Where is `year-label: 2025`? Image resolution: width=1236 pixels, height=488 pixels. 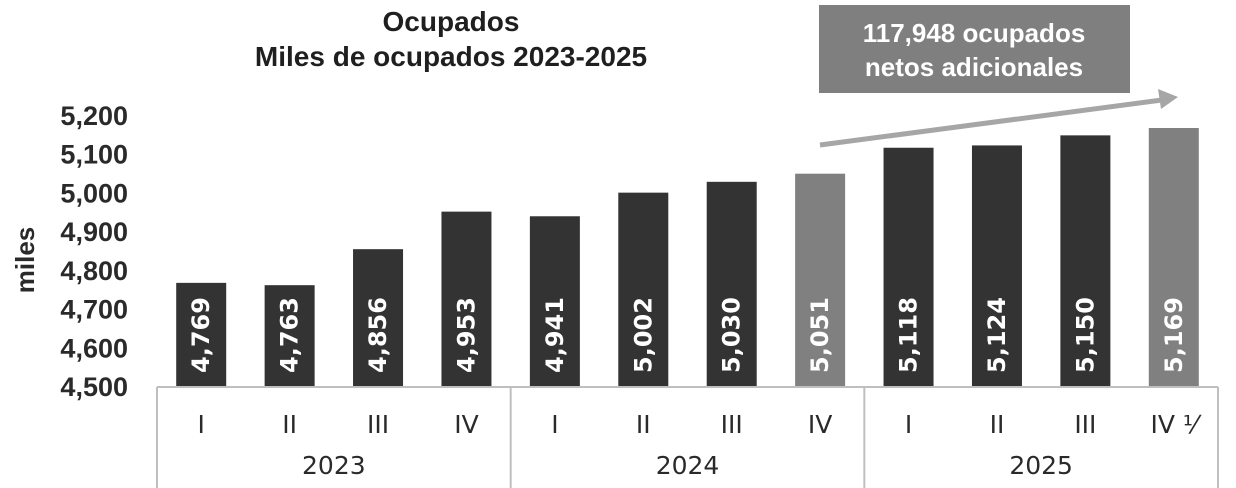 year-label: 2025 is located at coordinates (1041, 465).